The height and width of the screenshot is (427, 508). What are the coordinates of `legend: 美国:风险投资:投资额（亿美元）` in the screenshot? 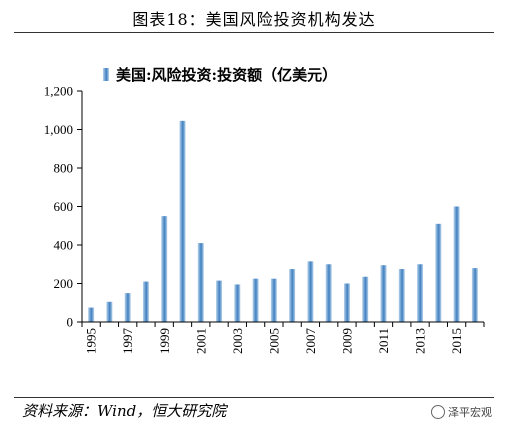 It's located at (220, 75).